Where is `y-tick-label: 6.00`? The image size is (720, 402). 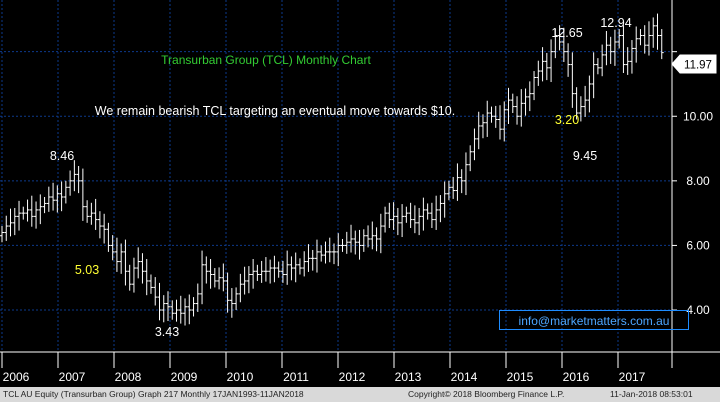
y-tick-label: 6.00 is located at coordinates (698, 245).